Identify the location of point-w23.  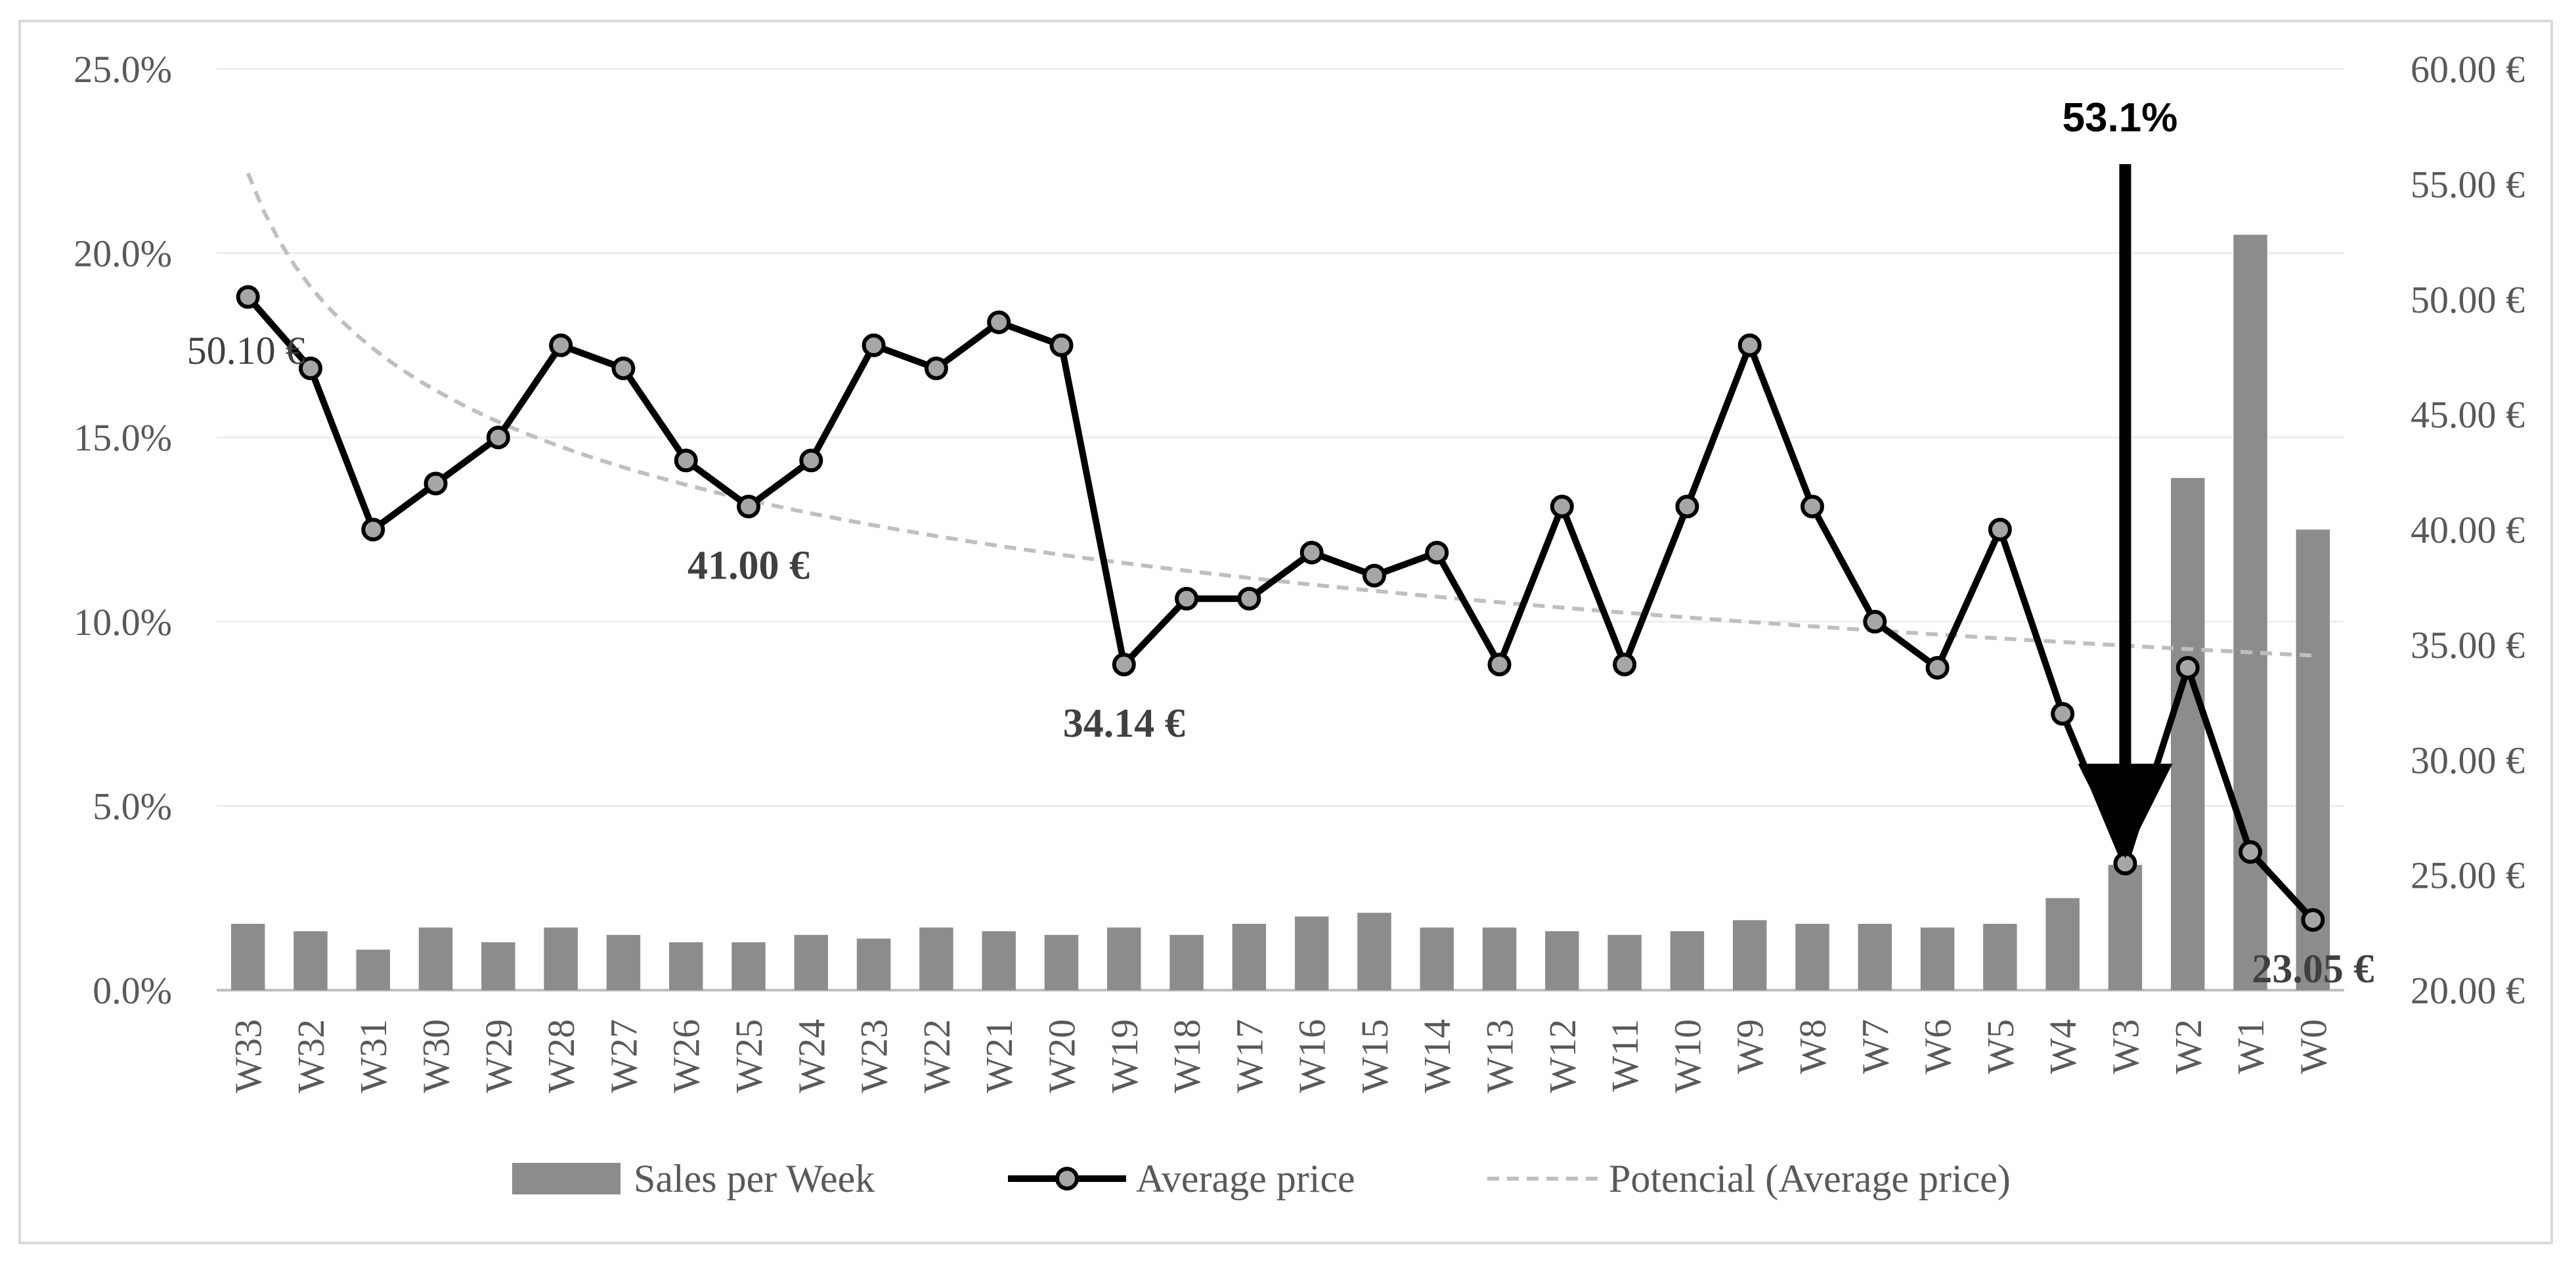
(874, 345).